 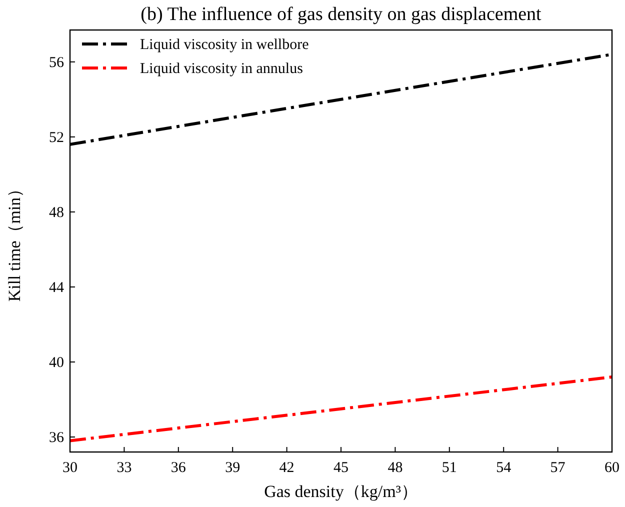 What do you see at coordinates (222, 69) in the screenshot?
I see `legend-label: Liquid viscosity in annulus` at bounding box center [222, 69].